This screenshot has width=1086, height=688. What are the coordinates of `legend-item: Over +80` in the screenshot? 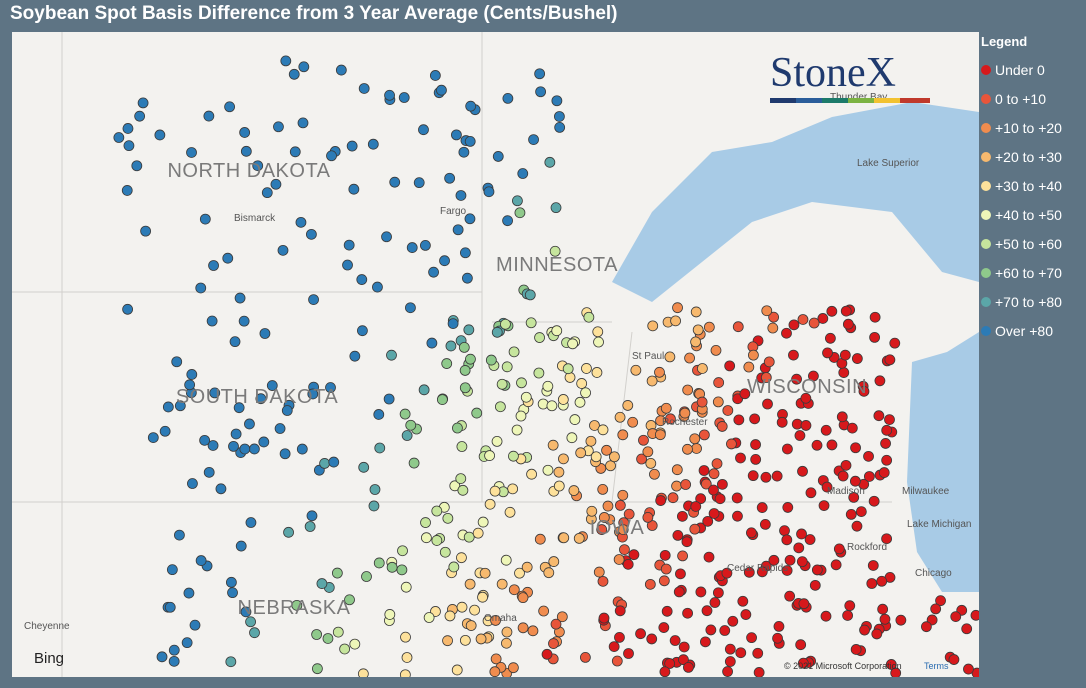 It's located at (1021, 330).